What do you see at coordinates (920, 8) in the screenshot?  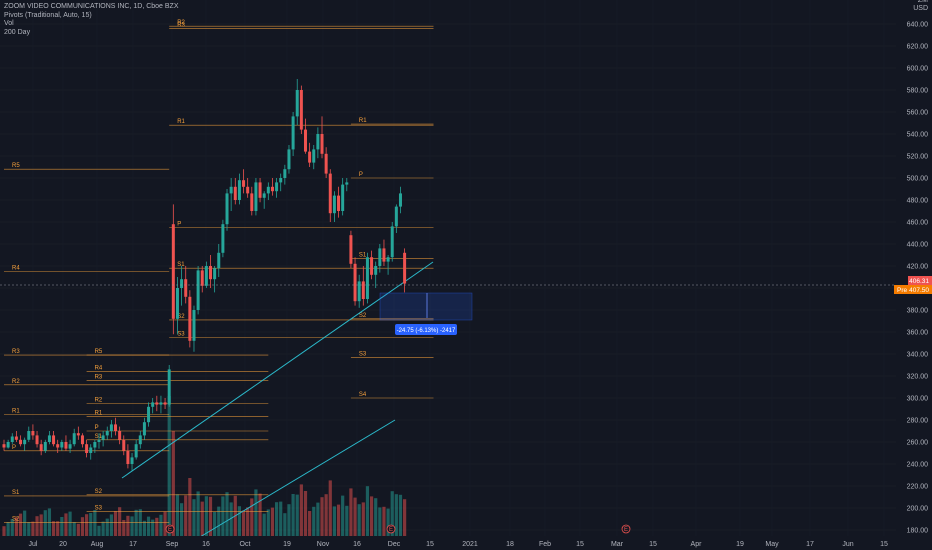 I see `axis-currency: USD` at bounding box center [920, 8].